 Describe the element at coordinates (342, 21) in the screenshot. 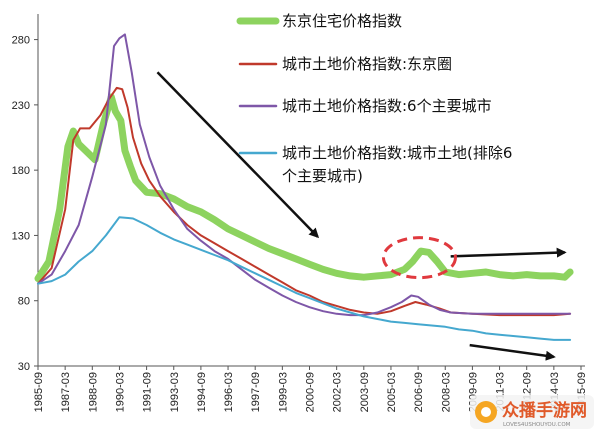

I see `legend-label-1: 东京住宅价格指数` at that location.